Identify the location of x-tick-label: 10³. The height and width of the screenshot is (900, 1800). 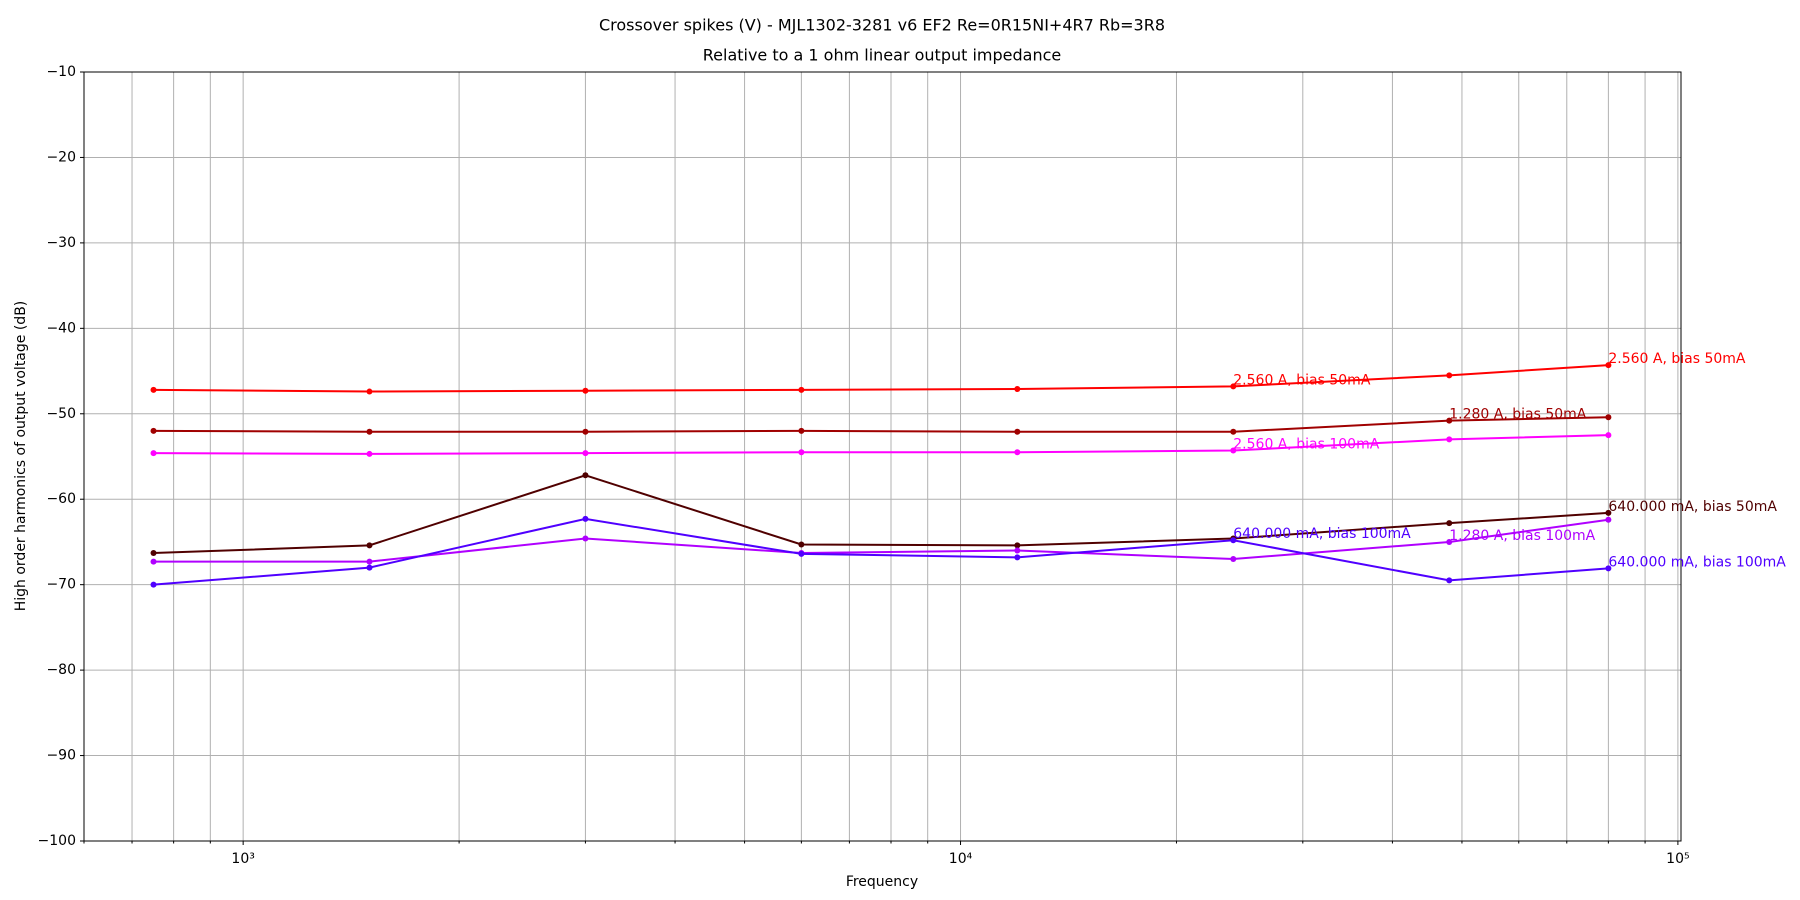
(242, 859).